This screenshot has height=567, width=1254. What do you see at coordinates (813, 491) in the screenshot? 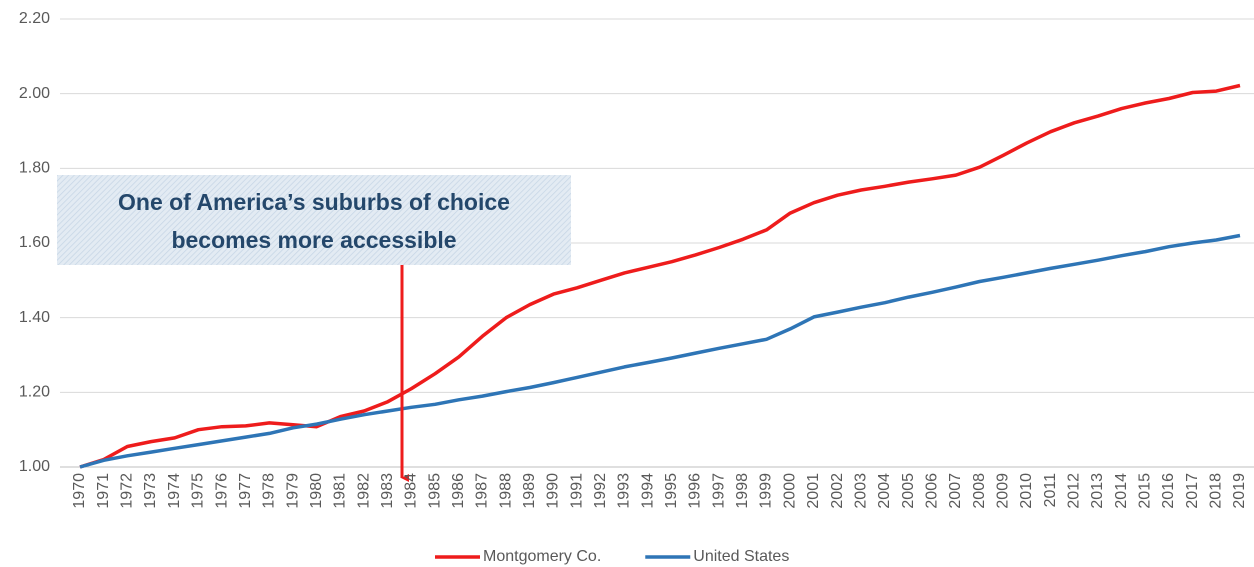
I see `x-tick-label: 2001` at bounding box center [813, 491].